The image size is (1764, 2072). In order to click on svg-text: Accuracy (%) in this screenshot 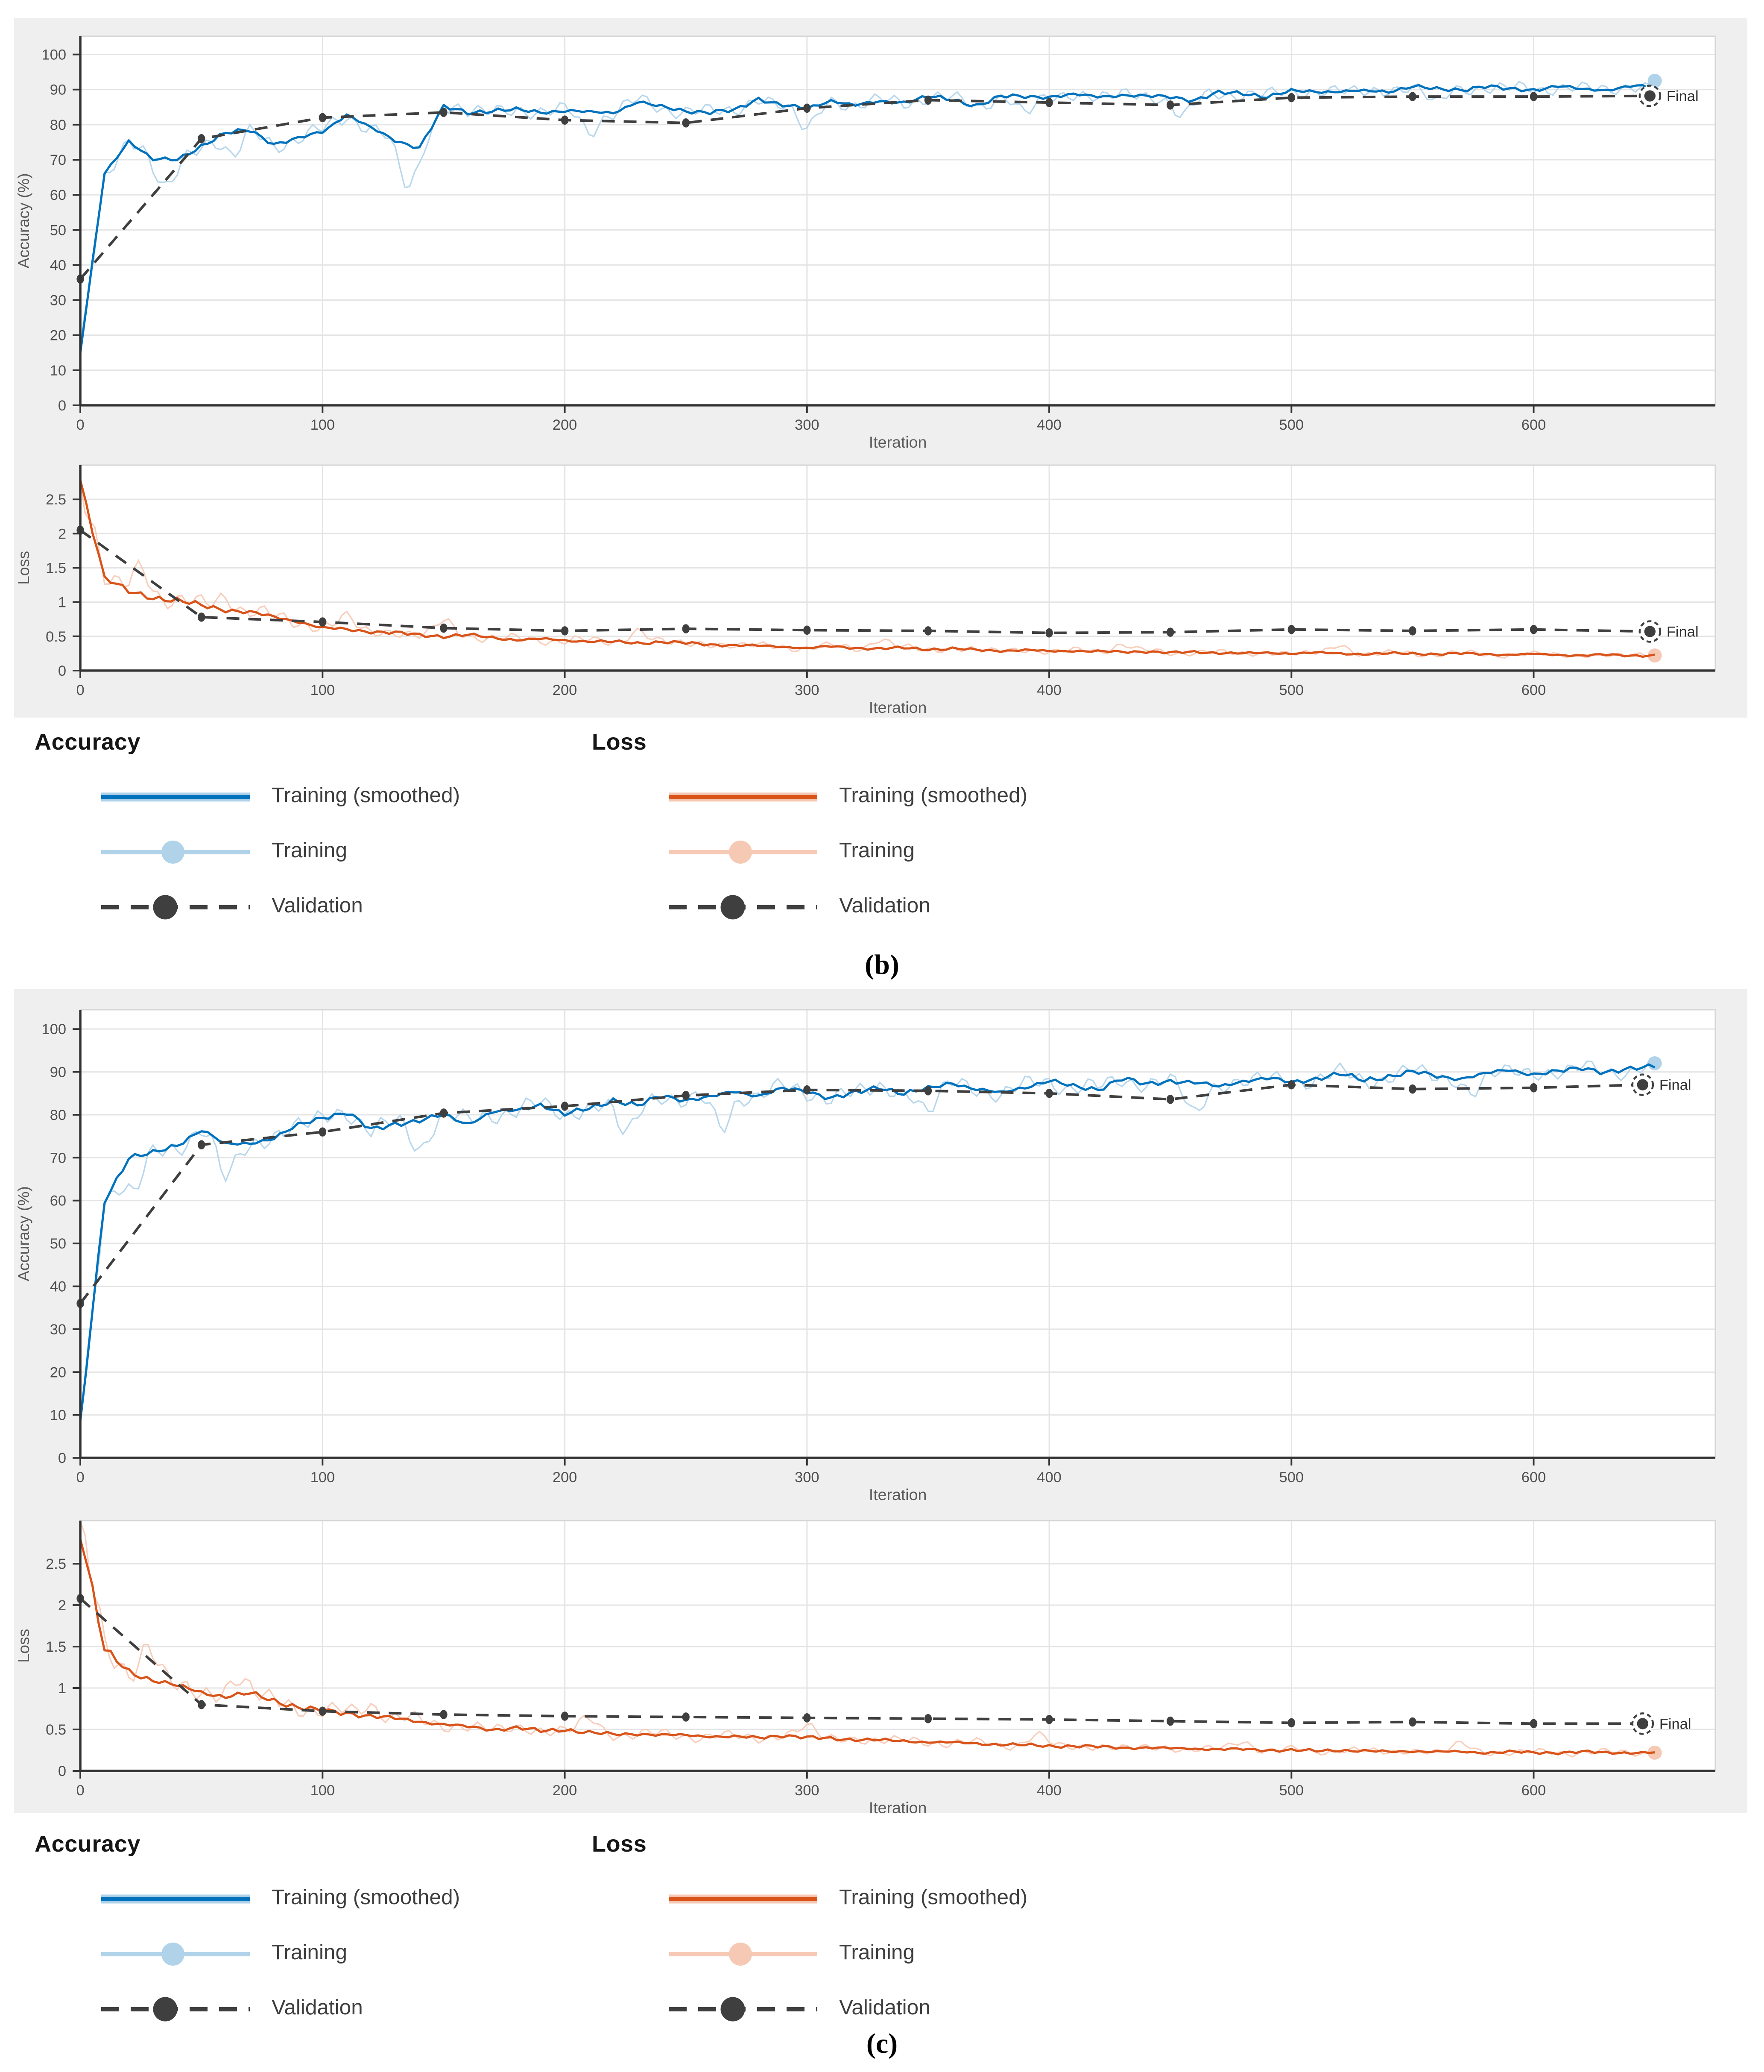, I will do `click(23, 1234)`.